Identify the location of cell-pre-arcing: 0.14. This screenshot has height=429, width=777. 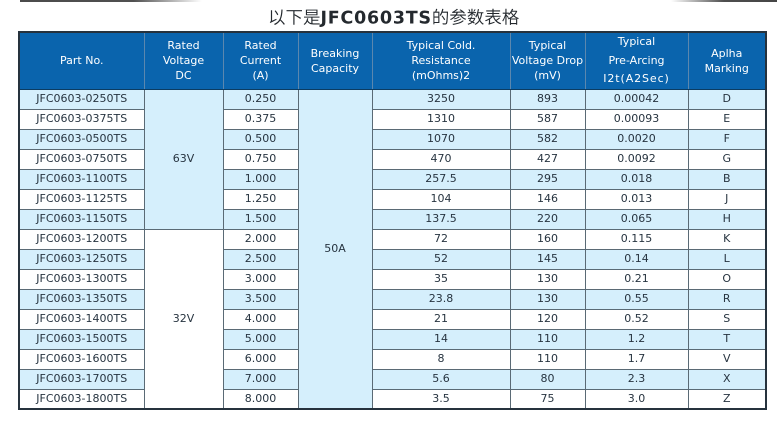
(636, 259).